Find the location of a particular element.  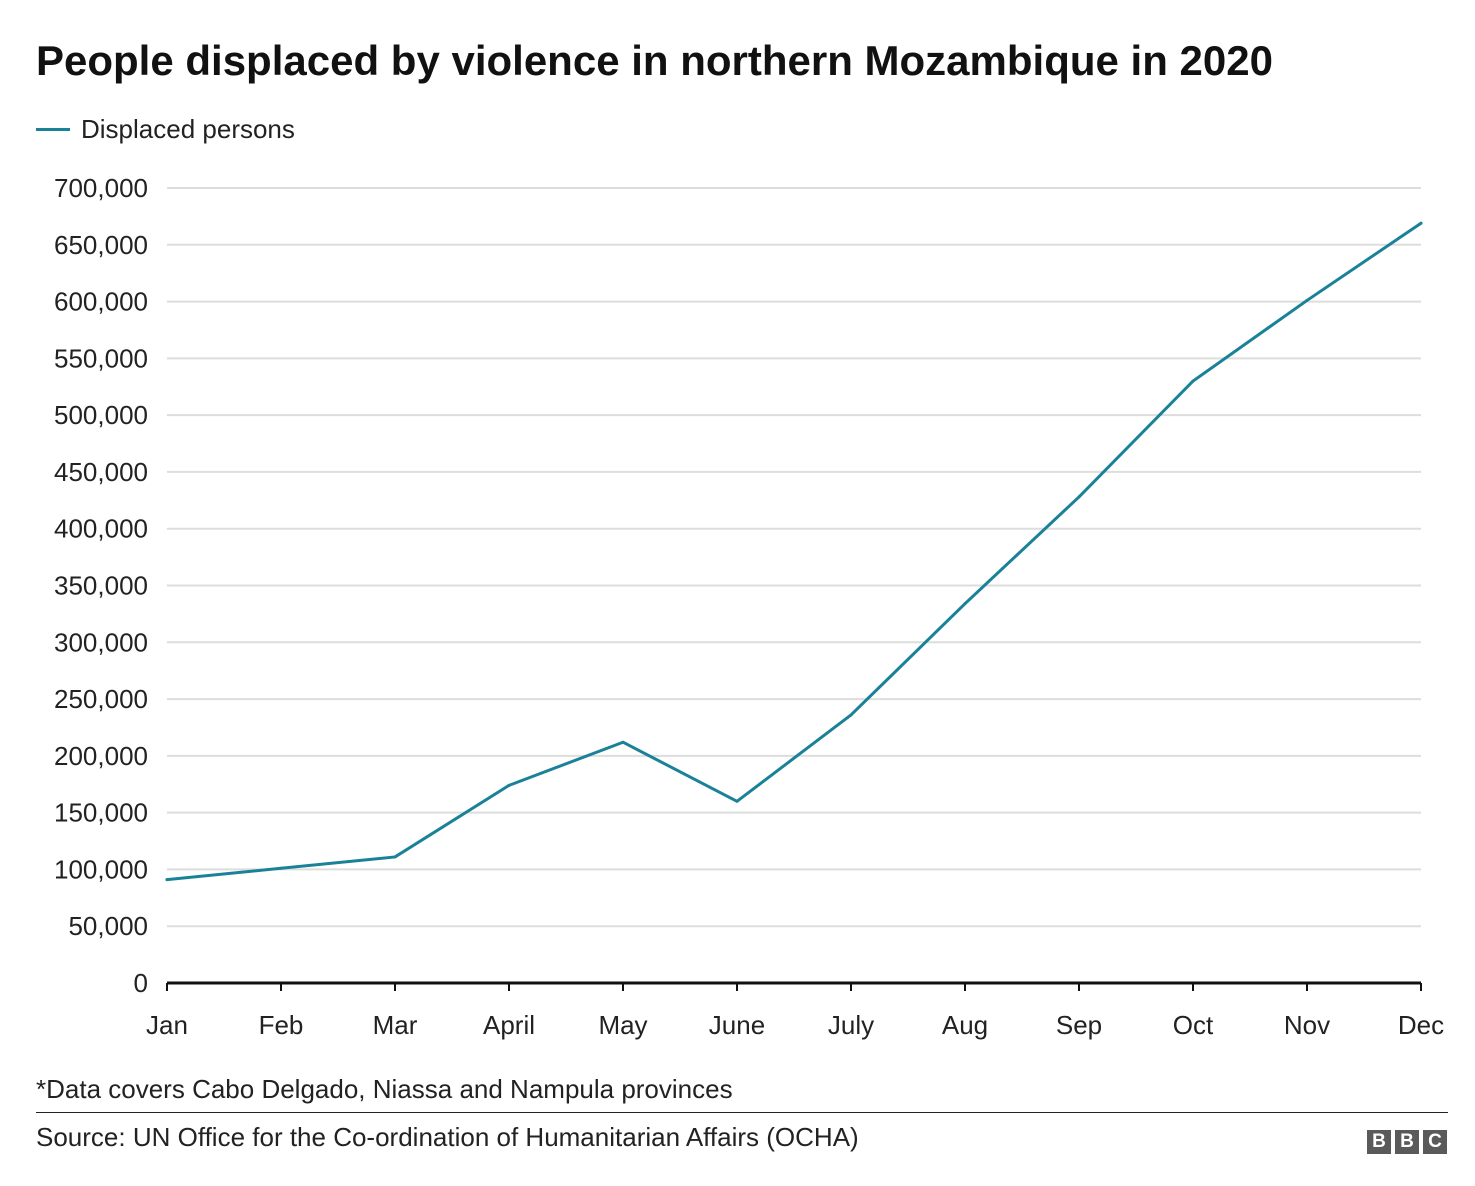

data-point-dec is located at coordinates (1421, 223).